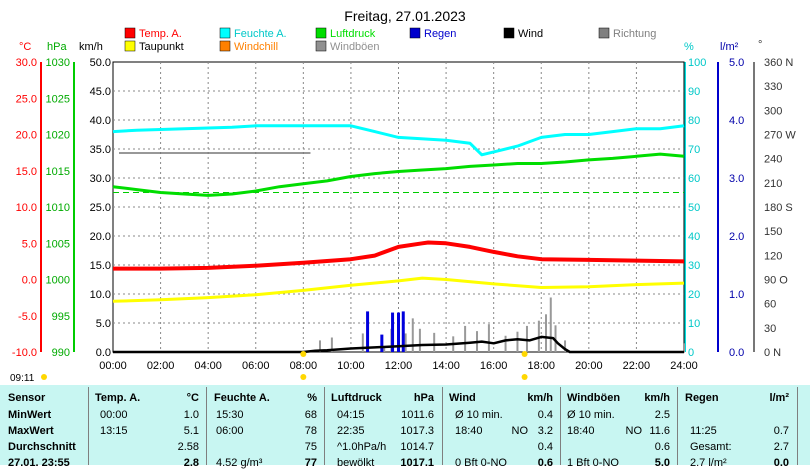 The image size is (810, 469). What do you see at coordinates (778, 63) in the screenshot?
I see `axis-tick-label: 360 N` at bounding box center [778, 63].